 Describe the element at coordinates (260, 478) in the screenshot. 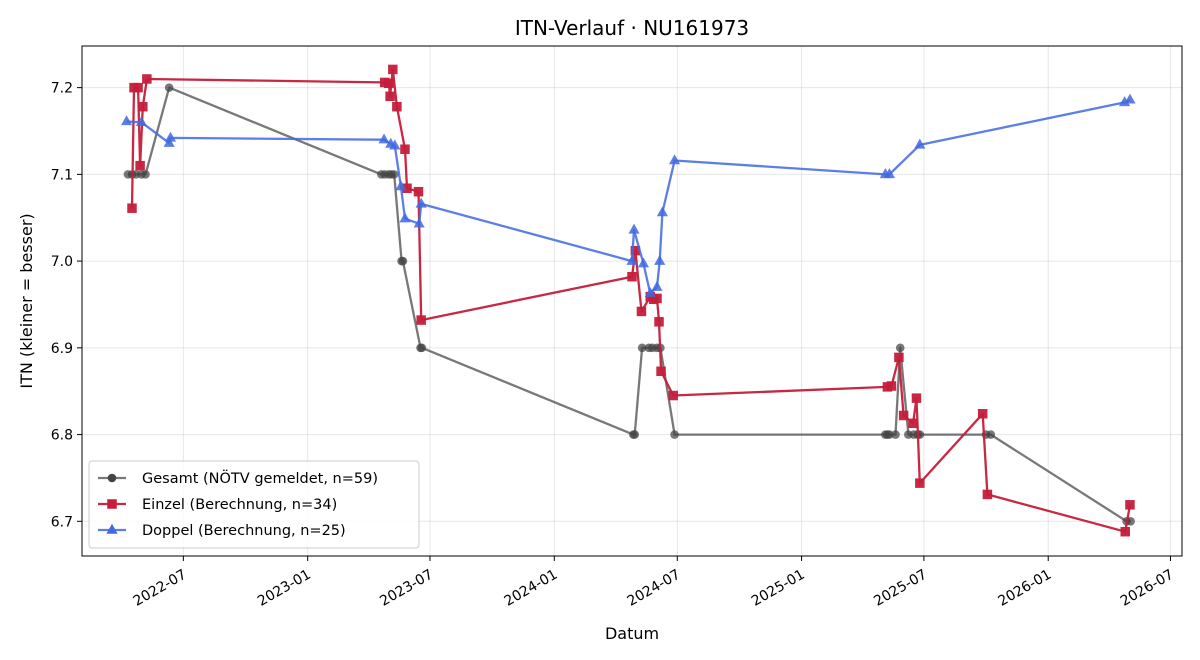

I see `legend-label: Gesamt (NÖTV gemeldet, n=59)` at that location.